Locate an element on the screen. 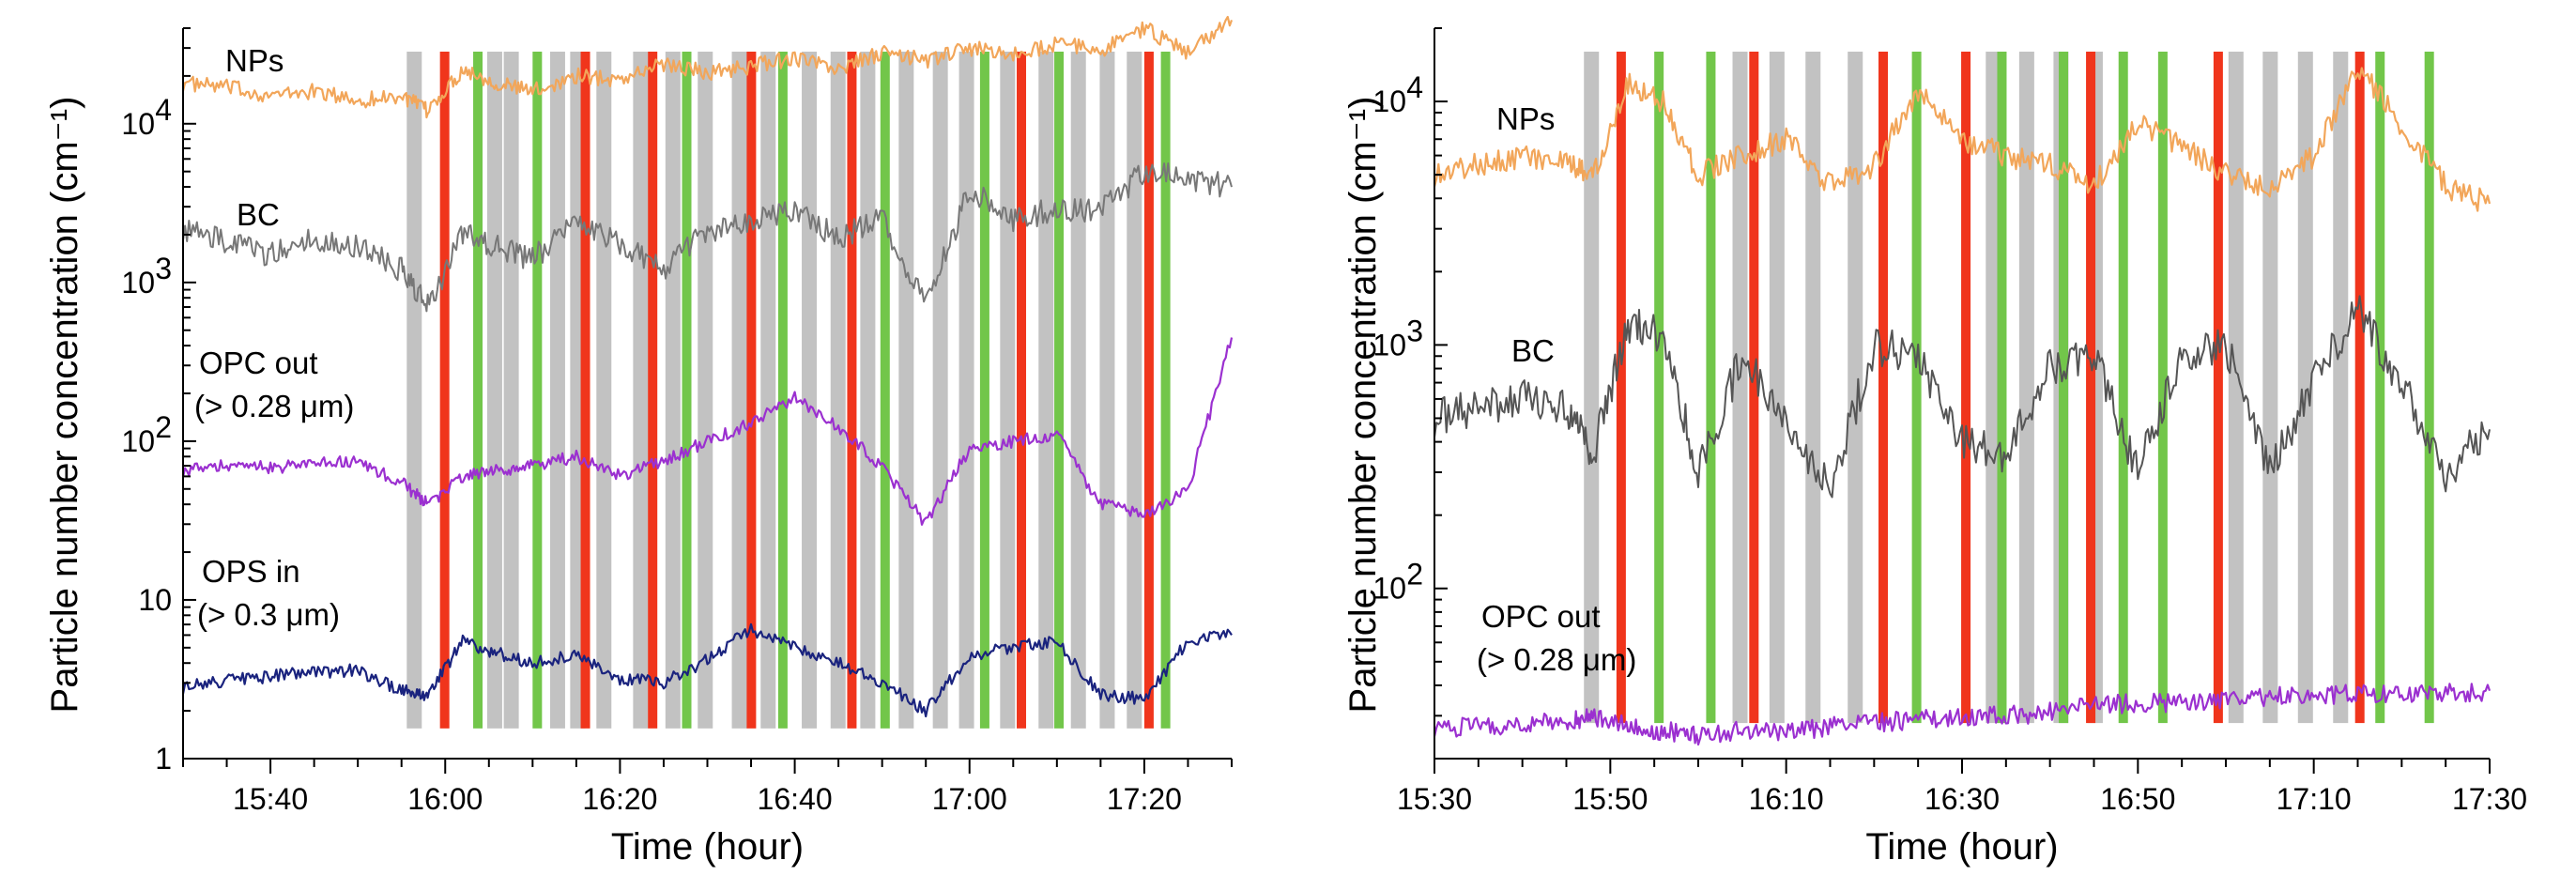  x-tick-label: 17:30 is located at coordinates (2489, 799).